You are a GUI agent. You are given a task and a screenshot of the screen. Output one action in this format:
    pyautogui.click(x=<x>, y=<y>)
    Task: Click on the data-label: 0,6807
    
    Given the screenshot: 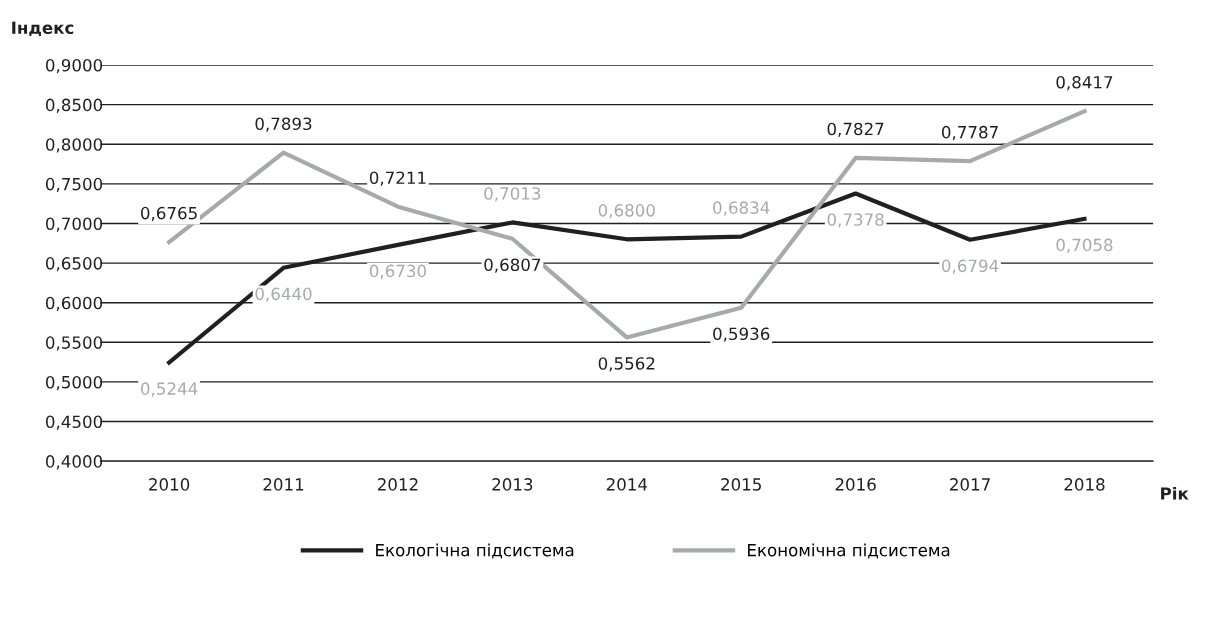 What is the action you would take?
    pyautogui.click(x=512, y=265)
    